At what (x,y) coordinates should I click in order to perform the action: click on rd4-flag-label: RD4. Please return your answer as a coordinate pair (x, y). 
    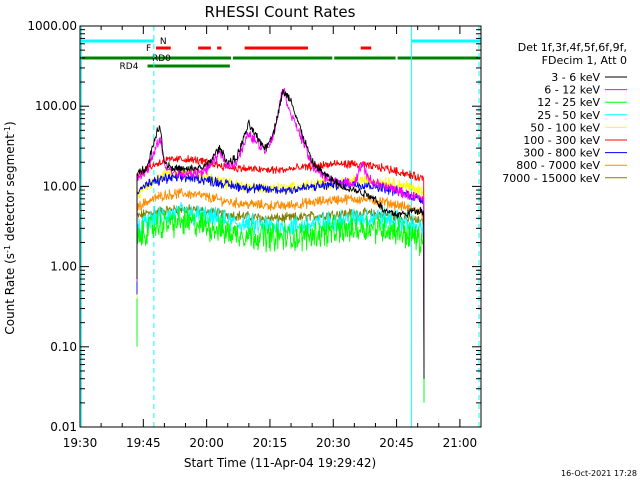
    Looking at the image, I should click on (129, 67).